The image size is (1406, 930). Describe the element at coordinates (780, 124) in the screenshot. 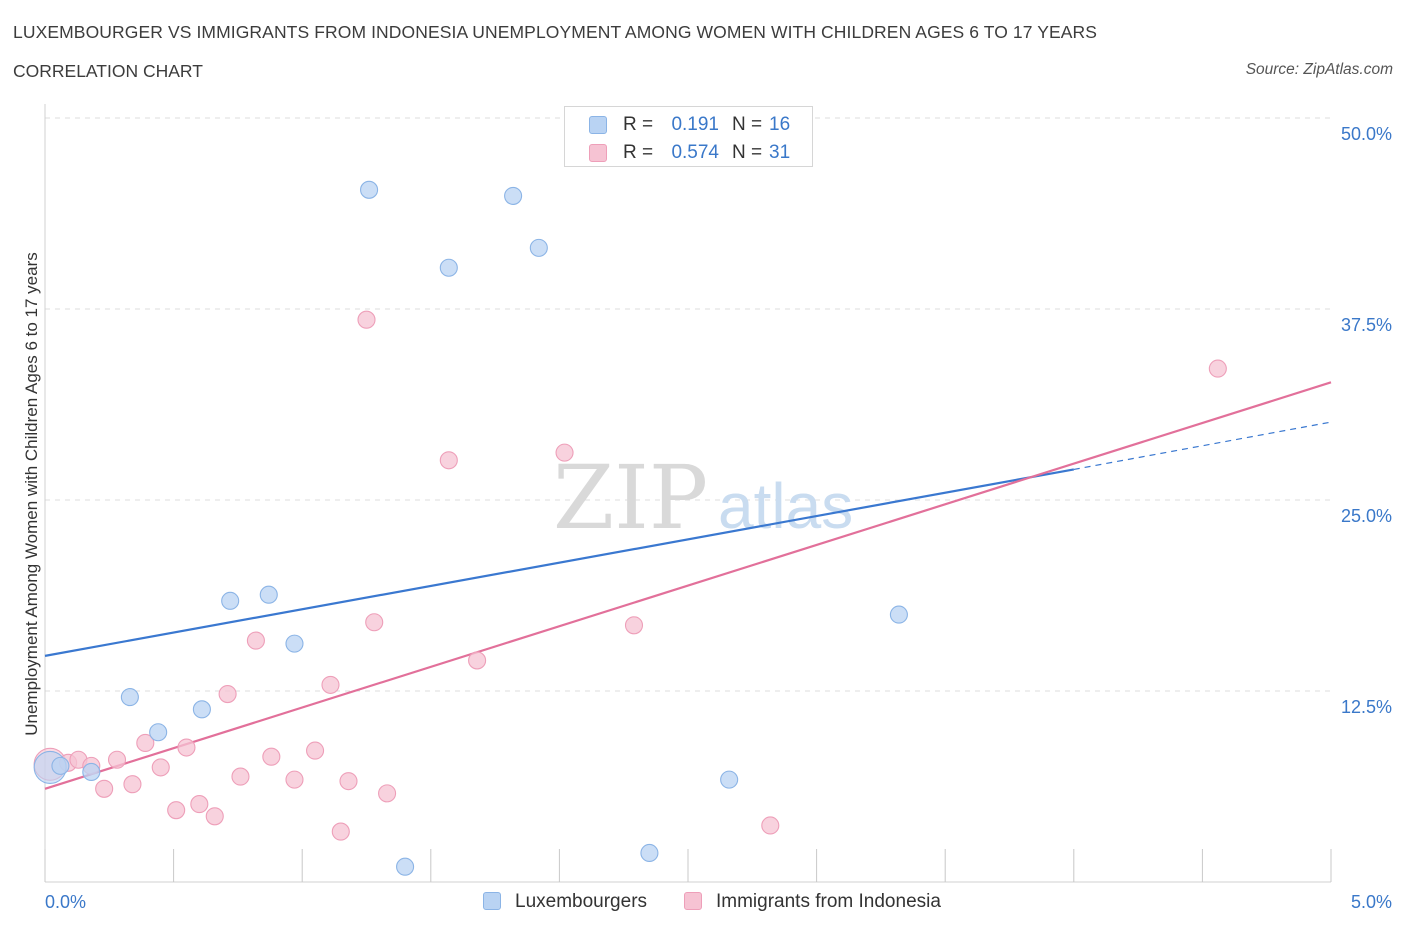

I see `legend-n-value: 16` at that location.